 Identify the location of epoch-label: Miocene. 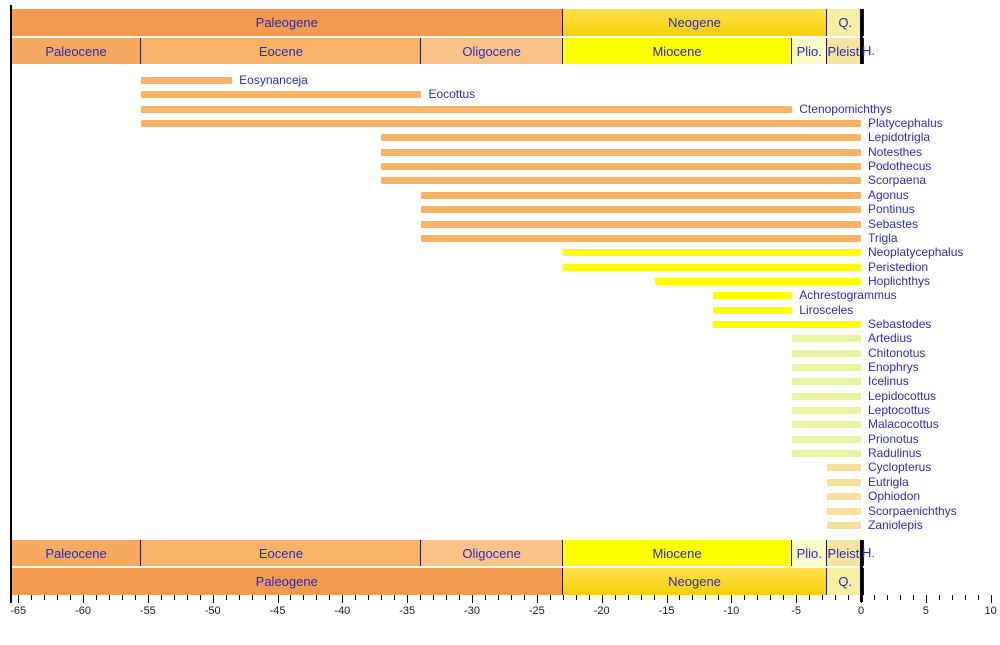
(677, 51).